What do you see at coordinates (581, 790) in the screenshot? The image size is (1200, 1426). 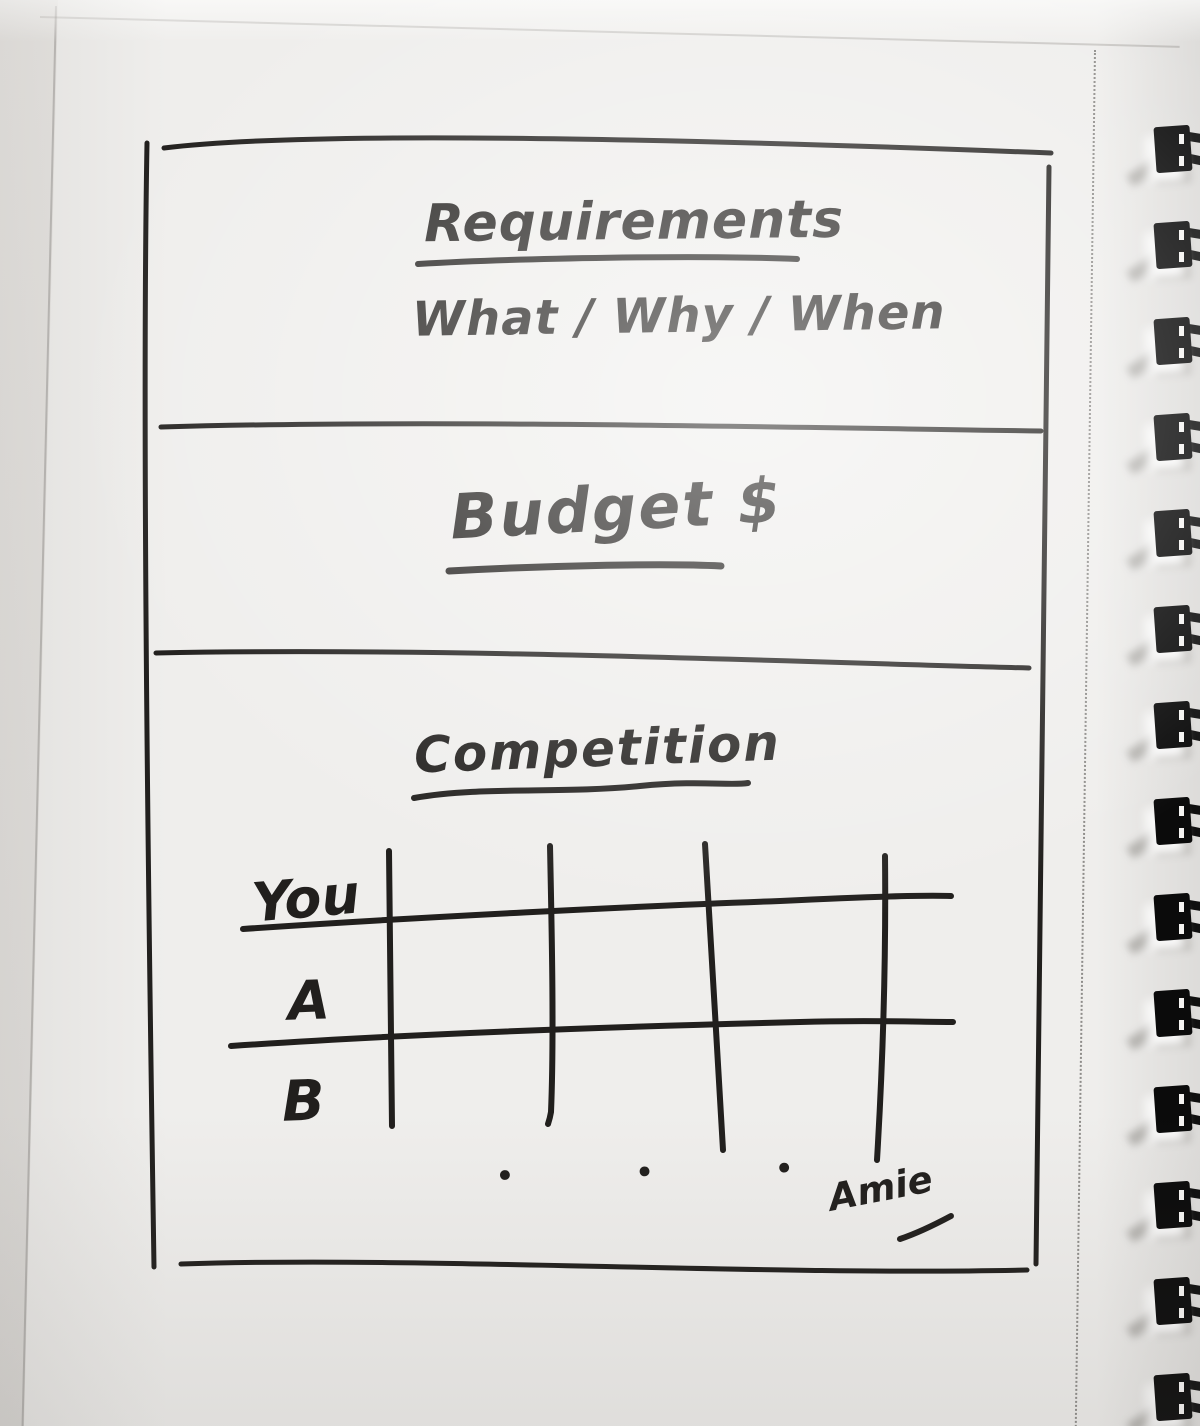 I see `competition-underline` at bounding box center [581, 790].